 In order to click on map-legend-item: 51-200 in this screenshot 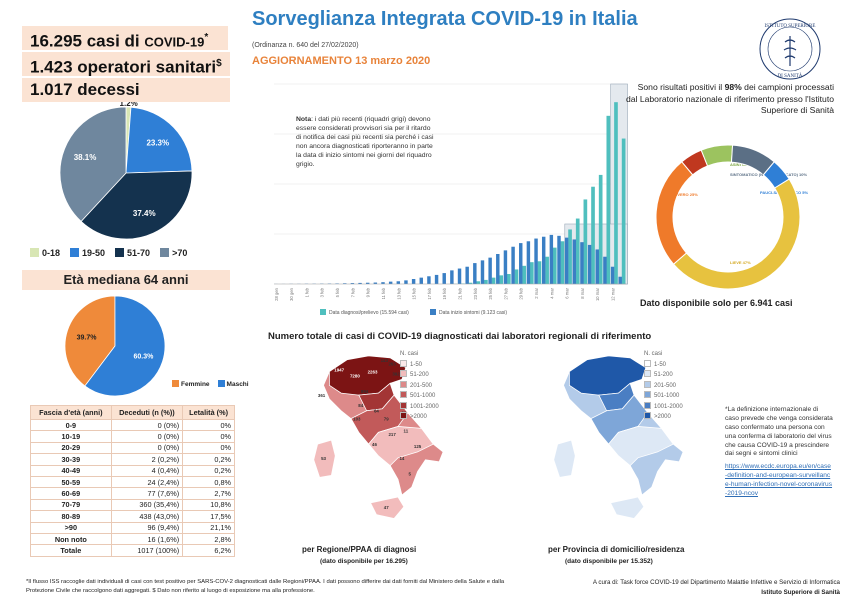, I will do `click(663, 375)`.